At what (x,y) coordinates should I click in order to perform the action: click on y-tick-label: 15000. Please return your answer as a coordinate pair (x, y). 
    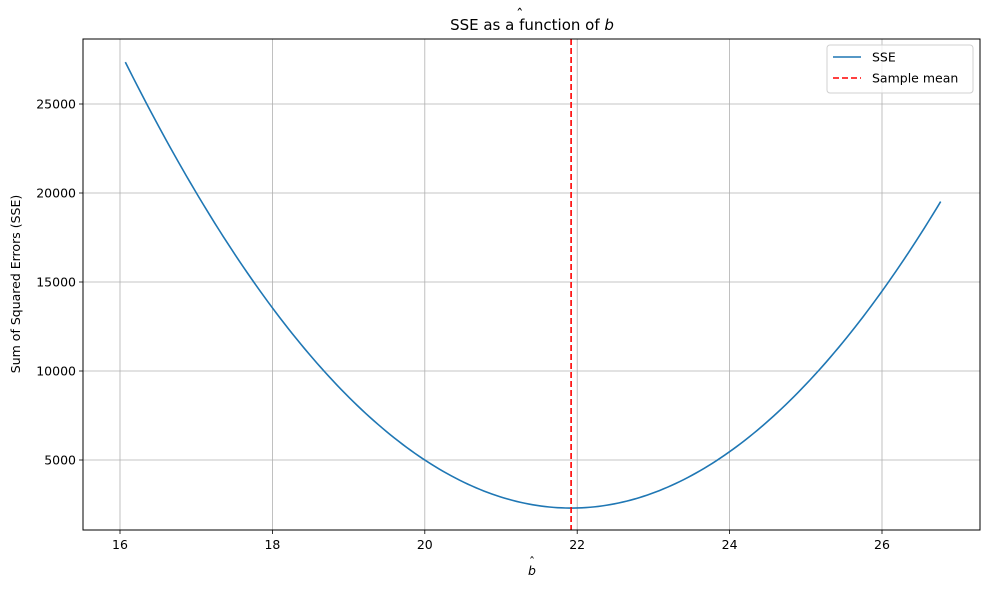
    Looking at the image, I should click on (56, 282).